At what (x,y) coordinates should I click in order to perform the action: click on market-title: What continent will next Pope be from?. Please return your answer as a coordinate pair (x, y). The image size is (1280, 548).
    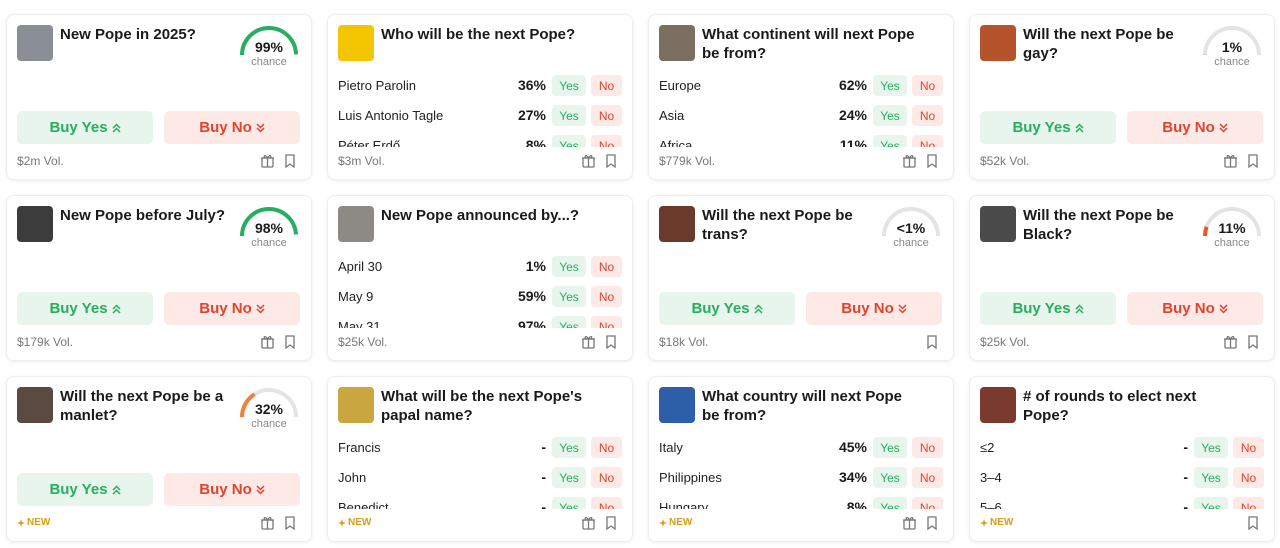
    Looking at the image, I should click on (808, 44).